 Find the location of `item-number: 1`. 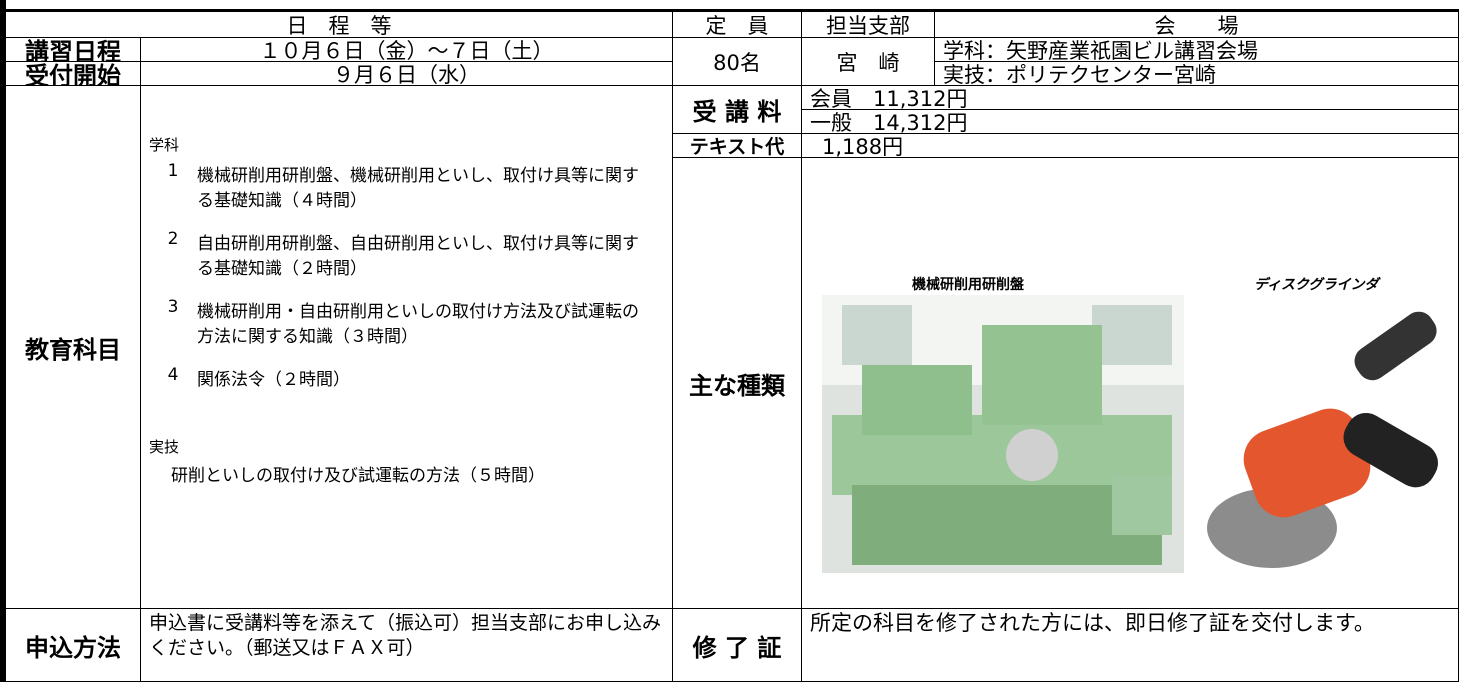

item-number: 1 is located at coordinates (173, 171).